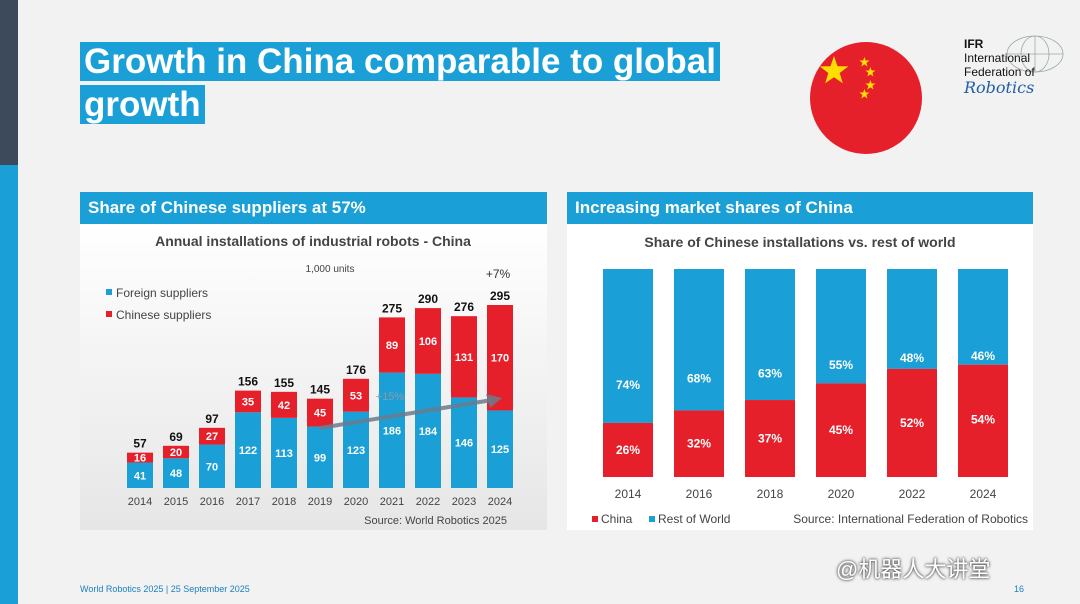 Image resolution: width=1080 pixels, height=604 pixels. What do you see at coordinates (617, 519) in the screenshot?
I see `legend-label-china: China` at bounding box center [617, 519].